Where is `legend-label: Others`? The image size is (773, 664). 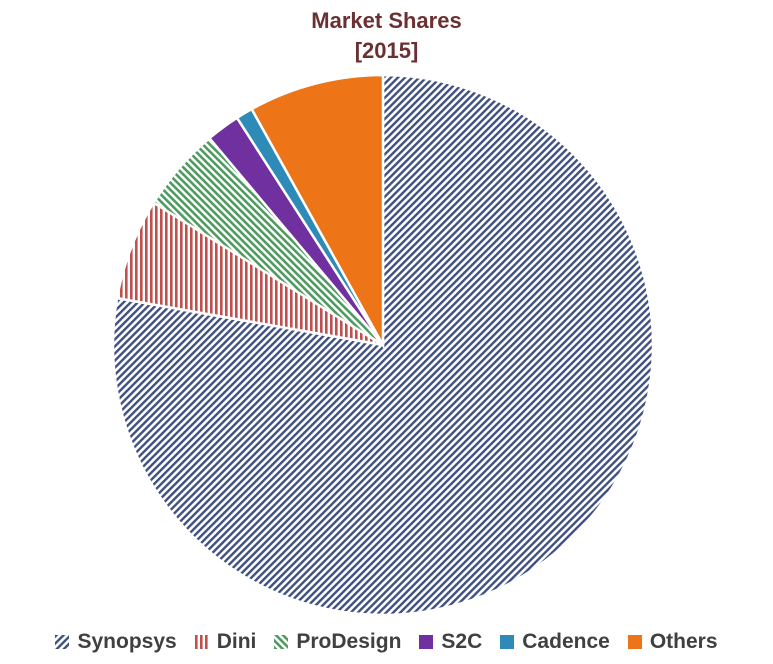 legend-label: Others is located at coordinates (683, 641).